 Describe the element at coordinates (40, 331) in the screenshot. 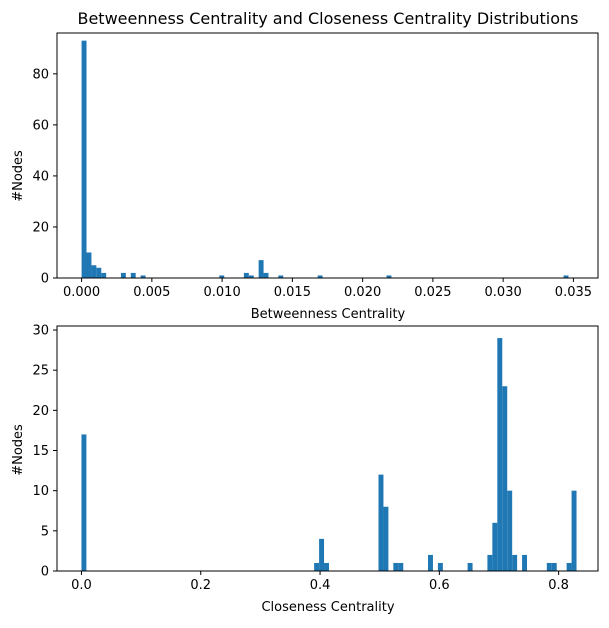

I see `closeness-y-tick-label: 30` at that location.